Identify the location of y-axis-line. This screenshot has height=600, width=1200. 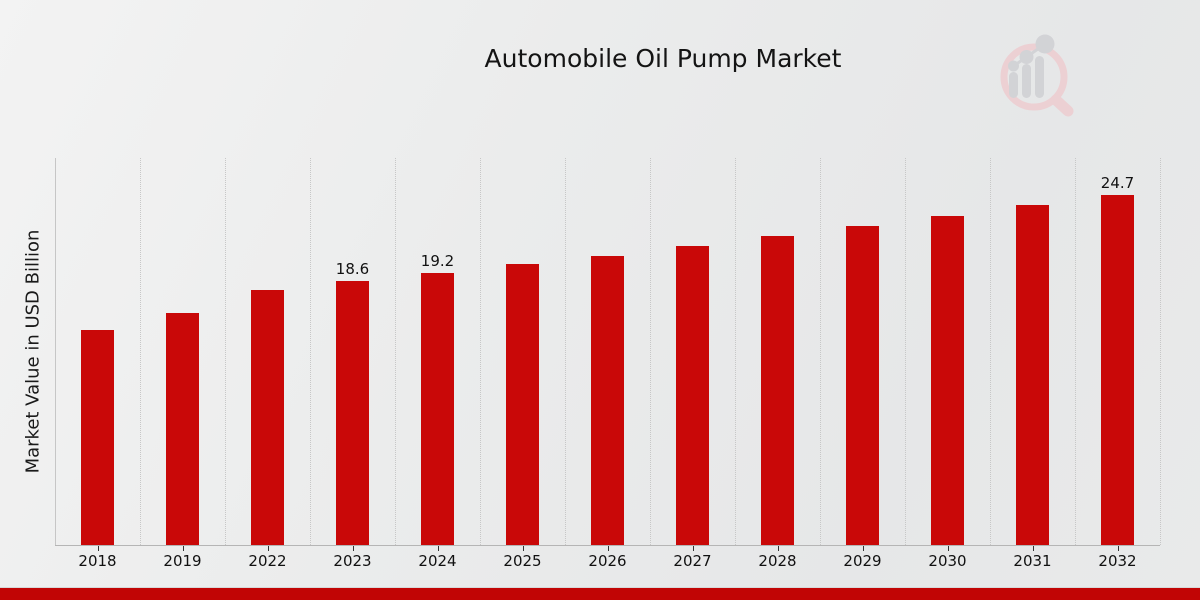
(55, 351).